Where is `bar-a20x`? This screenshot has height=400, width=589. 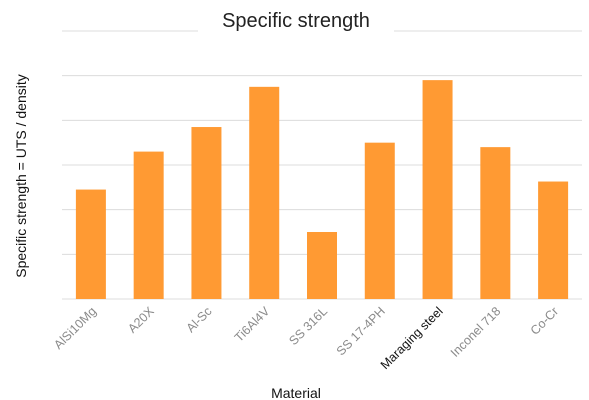 bar-a20x is located at coordinates (148, 225).